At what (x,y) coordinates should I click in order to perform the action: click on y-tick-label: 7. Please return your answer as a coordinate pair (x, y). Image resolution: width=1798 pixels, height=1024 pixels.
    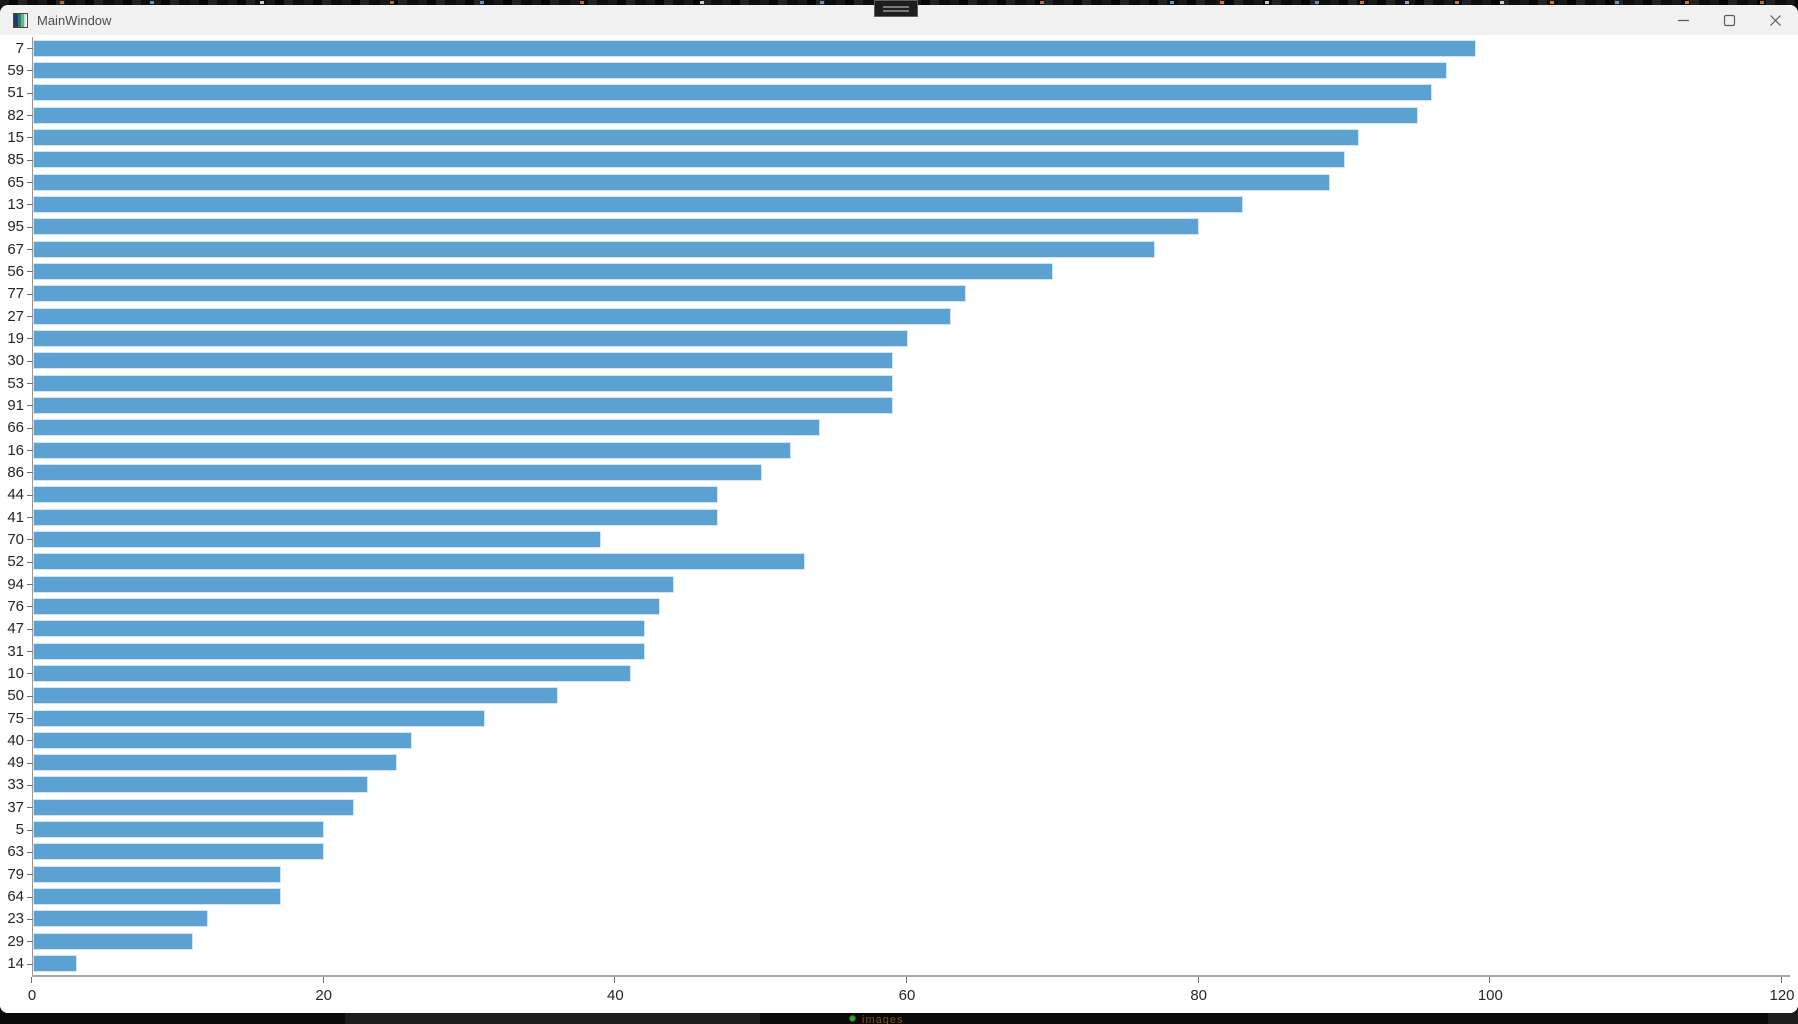
    Looking at the image, I should click on (19, 48).